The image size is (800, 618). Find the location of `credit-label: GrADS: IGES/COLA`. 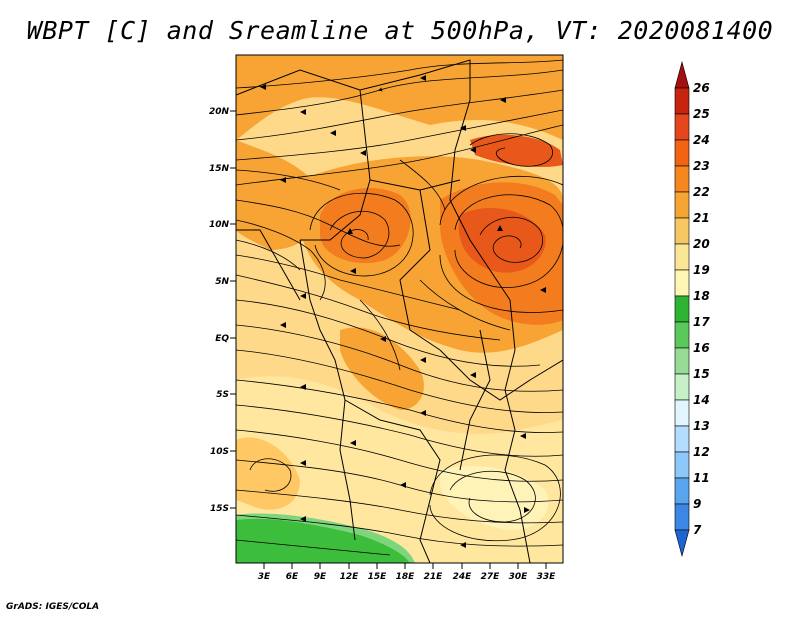

credit-label: GrADS: IGES/COLA is located at coordinates (53, 607).